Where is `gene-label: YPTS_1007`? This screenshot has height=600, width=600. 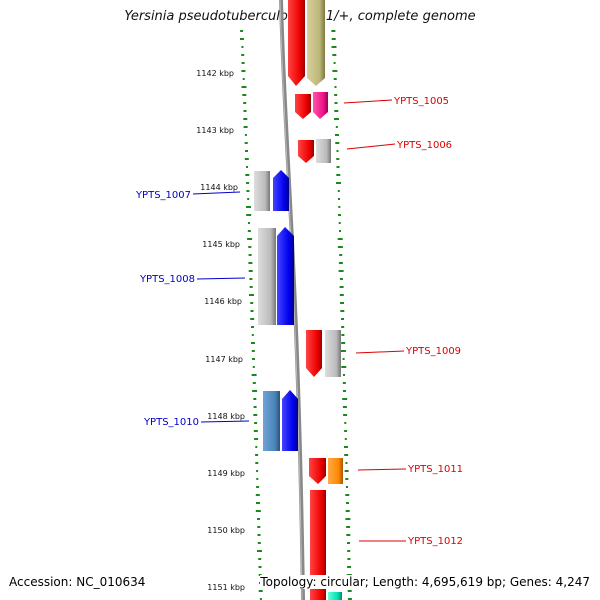
gene-label: YPTS_1007 is located at coordinates (163, 195).